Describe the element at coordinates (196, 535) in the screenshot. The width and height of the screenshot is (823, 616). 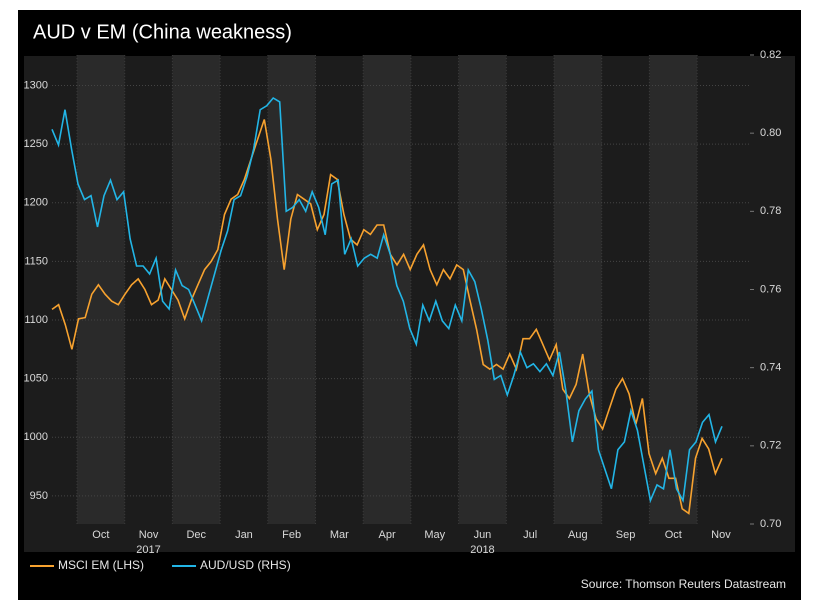
I see `x-tick-label: Dec` at that location.